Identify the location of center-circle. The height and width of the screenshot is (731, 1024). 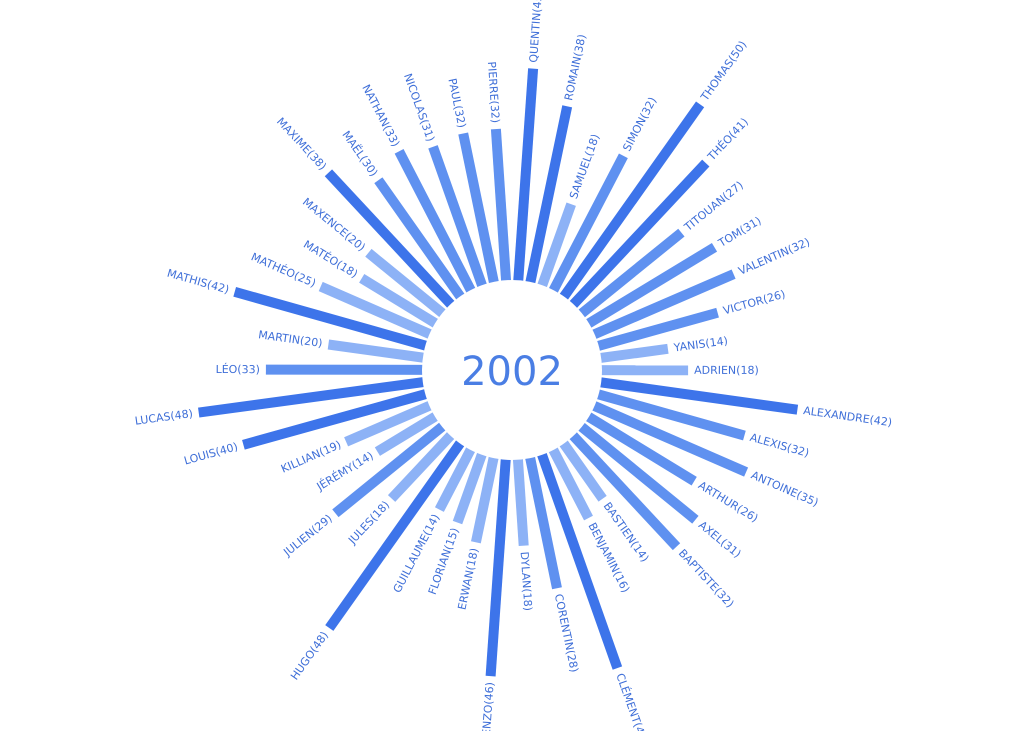
(512, 370).